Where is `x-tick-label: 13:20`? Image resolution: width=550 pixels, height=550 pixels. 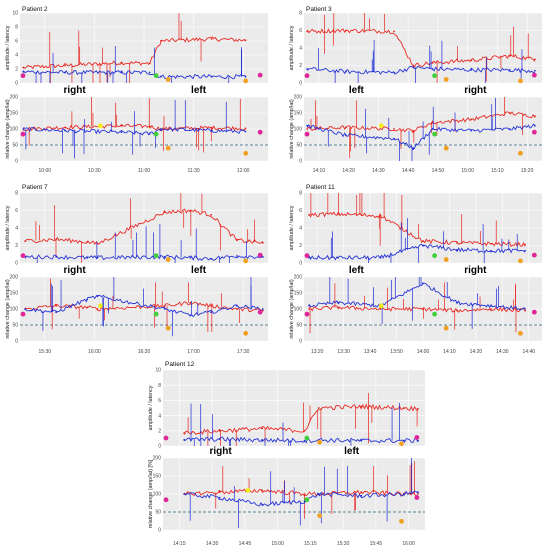
x-tick-label: 13:20 is located at coordinates (317, 352).